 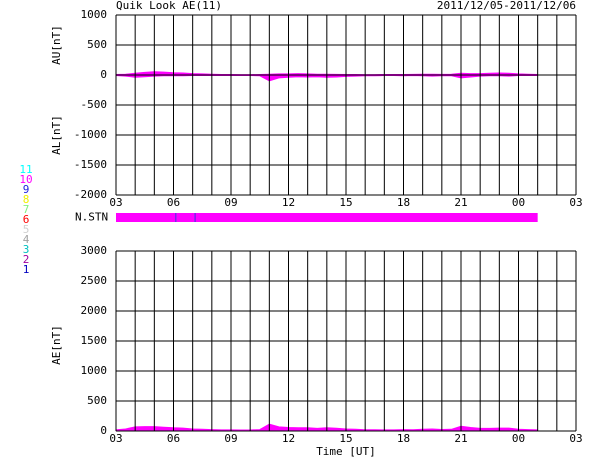 I want to click on x-axis-label: Time [UT], so click(x=346, y=451).